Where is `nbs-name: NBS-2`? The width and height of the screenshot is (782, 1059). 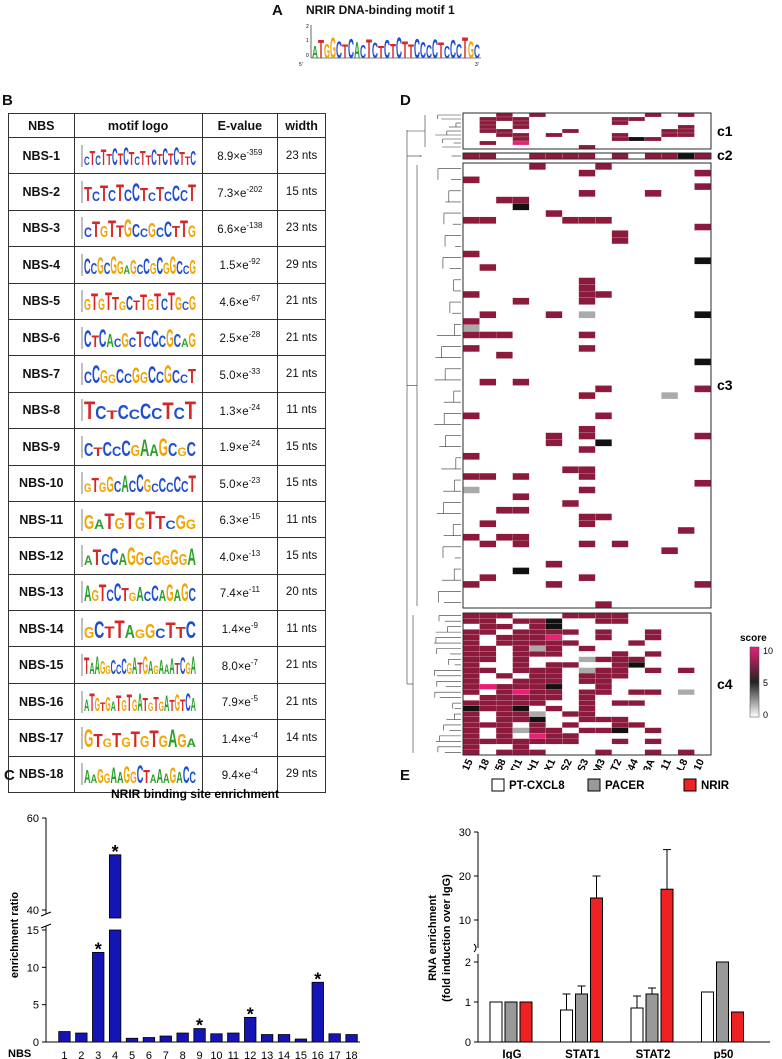
nbs-name: NBS-2 is located at coordinates (41, 192).